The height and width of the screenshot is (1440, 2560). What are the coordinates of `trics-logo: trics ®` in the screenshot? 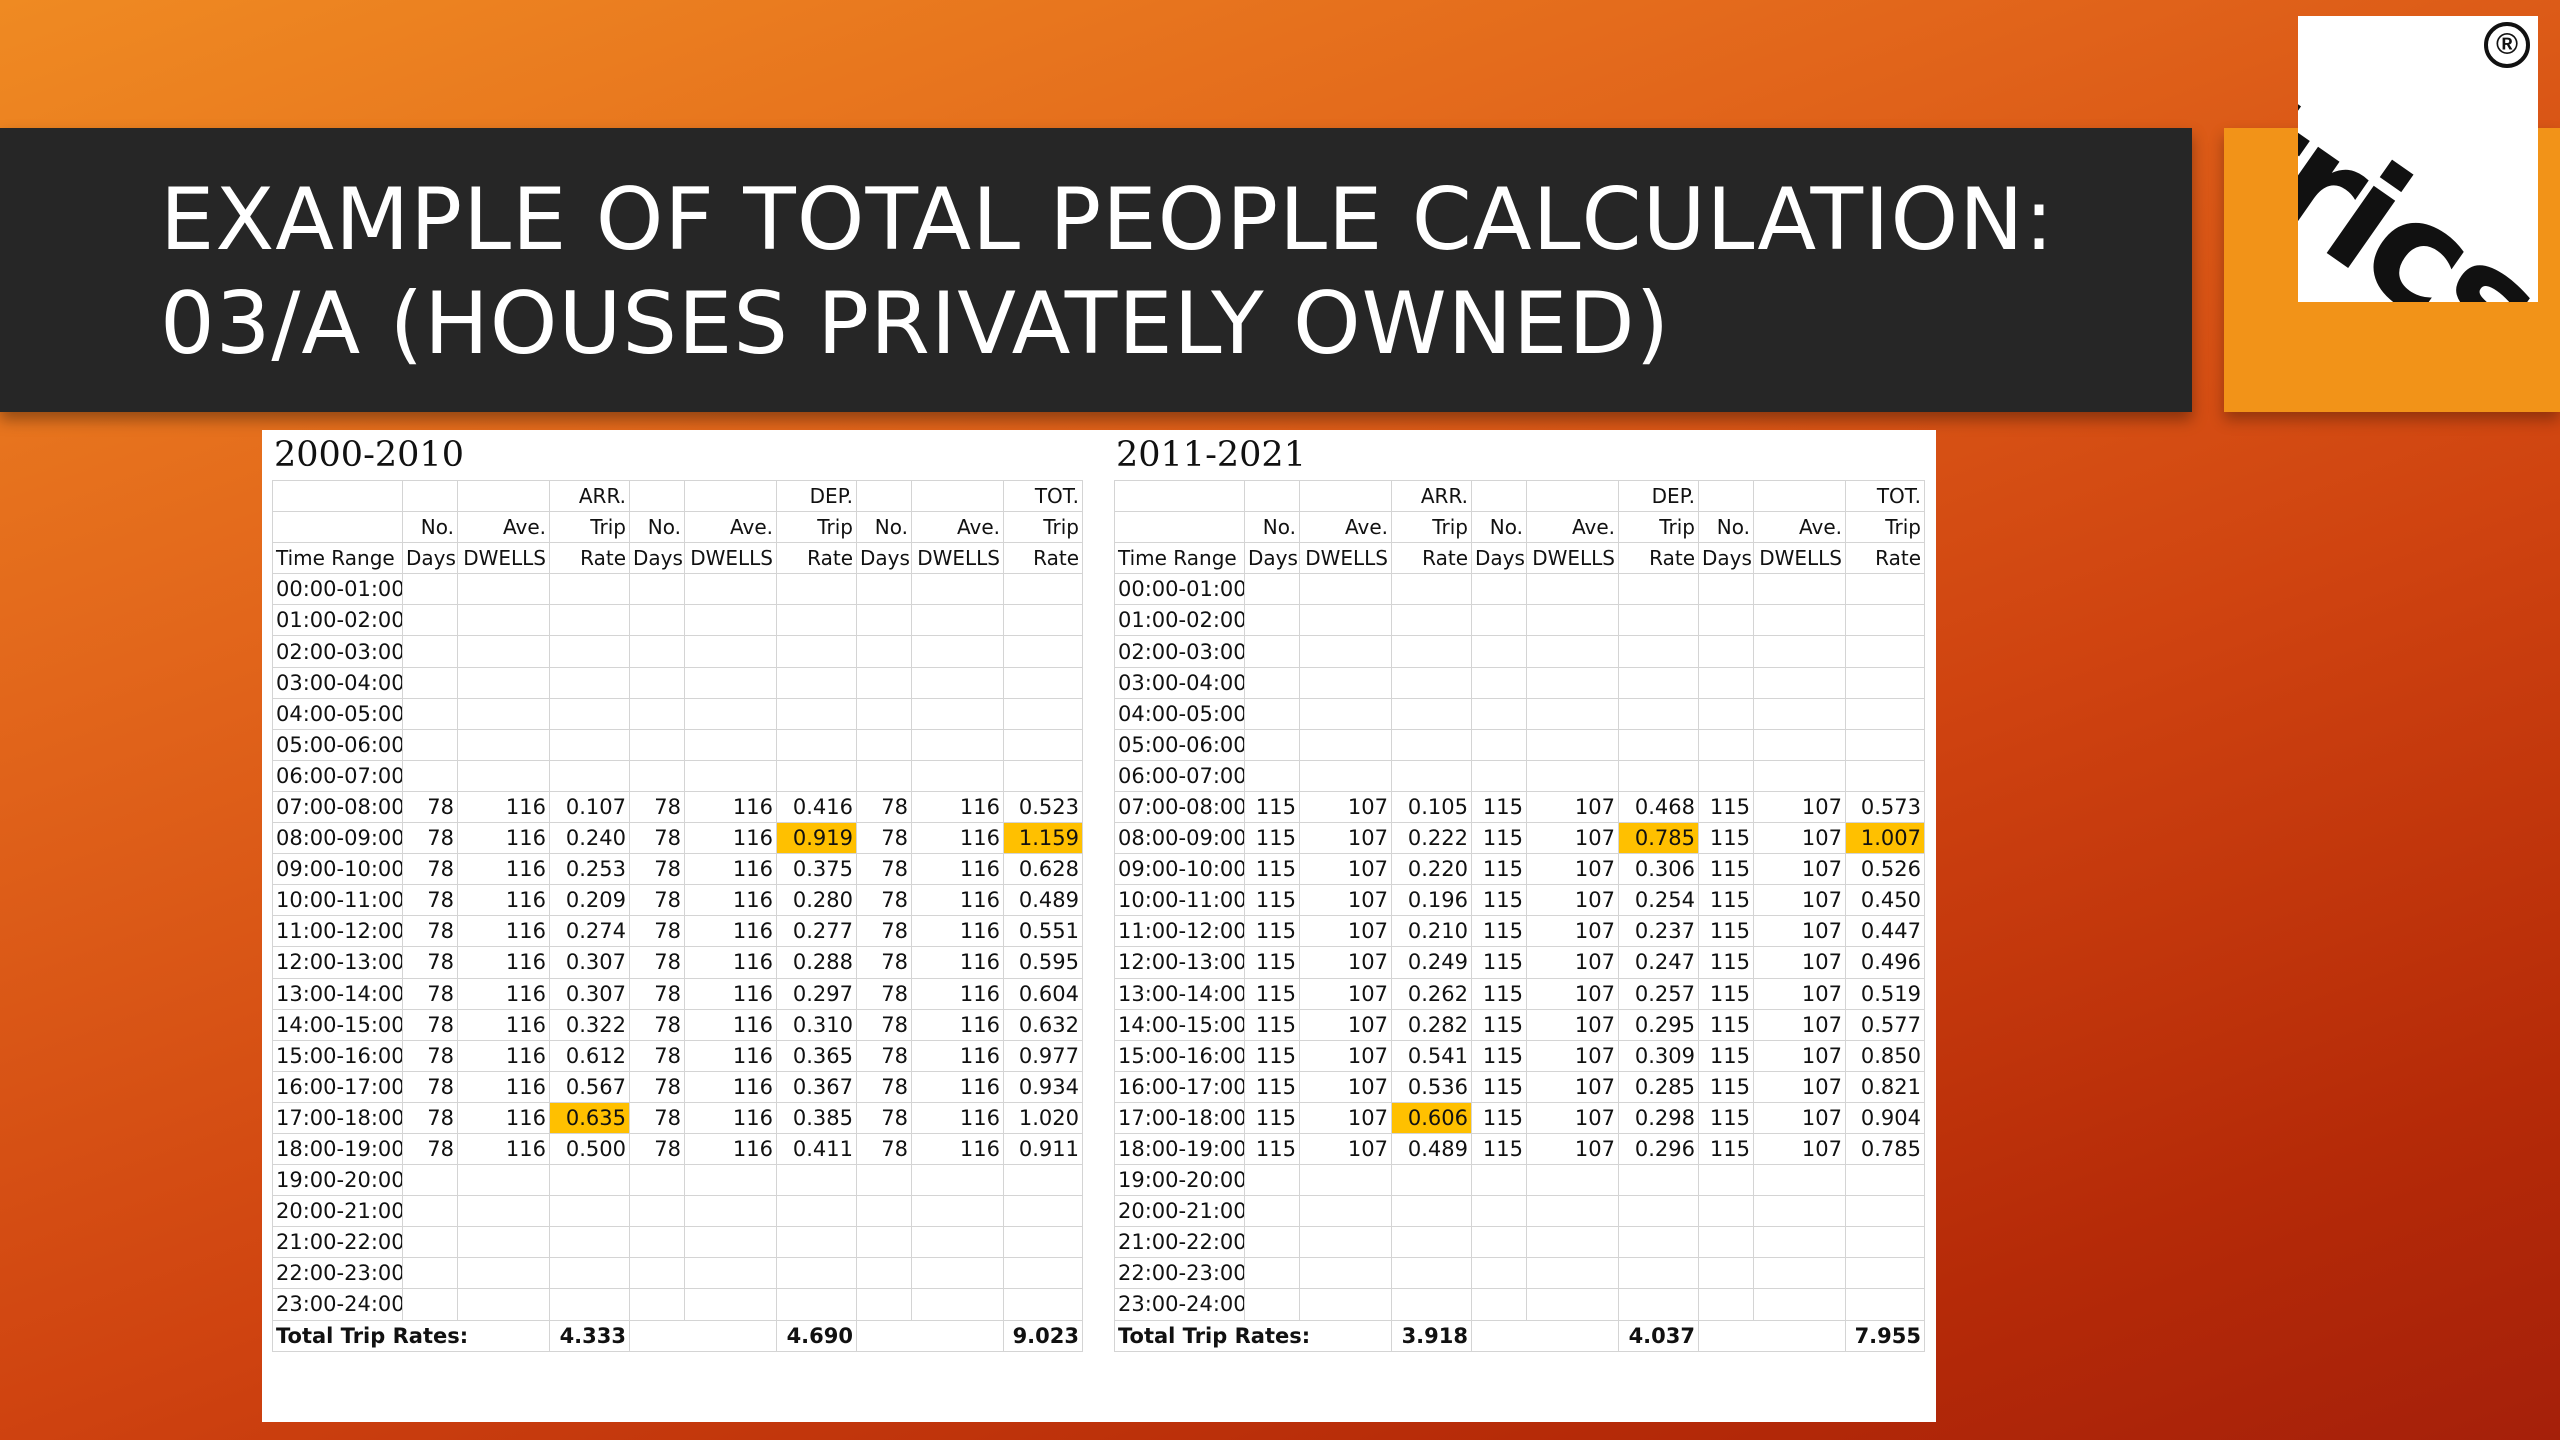 It's located at (2418, 159).